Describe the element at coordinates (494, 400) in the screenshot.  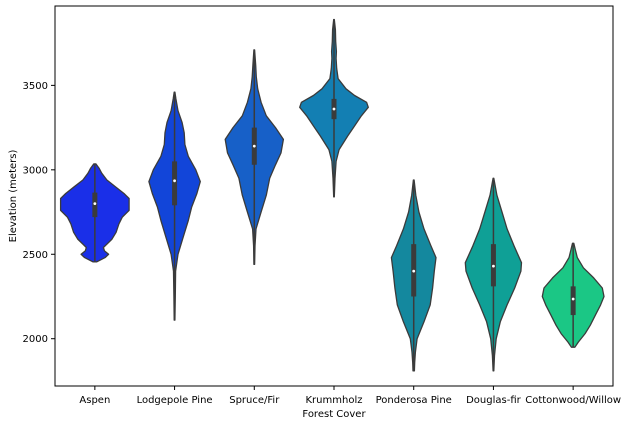
I see `x-tick-label: Douglas-fir` at that location.